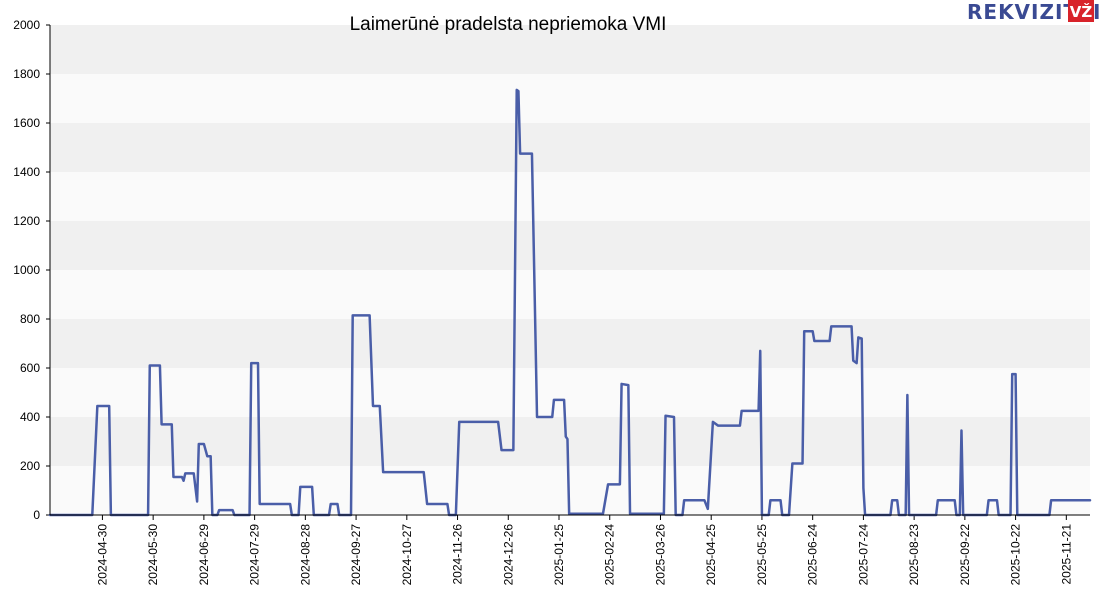 This screenshot has width=1100, height=590. Describe the element at coordinates (26, 74) in the screenshot. I see `y-tick-label: 1800` at that location.